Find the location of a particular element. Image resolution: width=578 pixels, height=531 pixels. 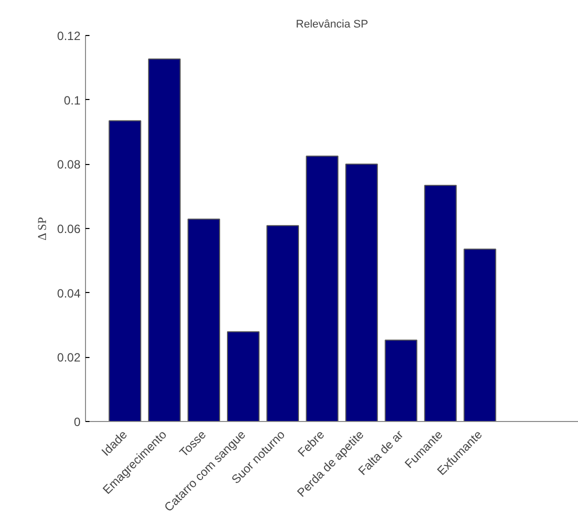

y-tick-label: 0.04 is located at coordinates (69, 293).